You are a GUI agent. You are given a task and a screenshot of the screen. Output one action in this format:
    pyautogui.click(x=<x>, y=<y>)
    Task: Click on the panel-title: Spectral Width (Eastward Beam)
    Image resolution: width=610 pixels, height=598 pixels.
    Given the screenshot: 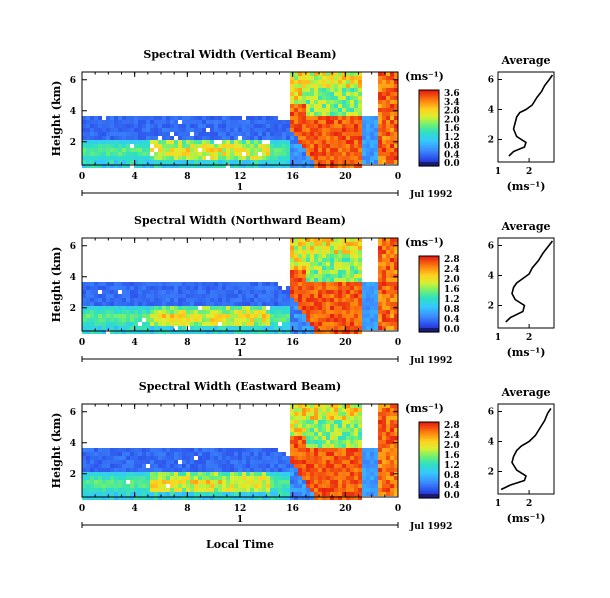 What is the action you would take?
    pyautogui.click(x=240, y=386)
    